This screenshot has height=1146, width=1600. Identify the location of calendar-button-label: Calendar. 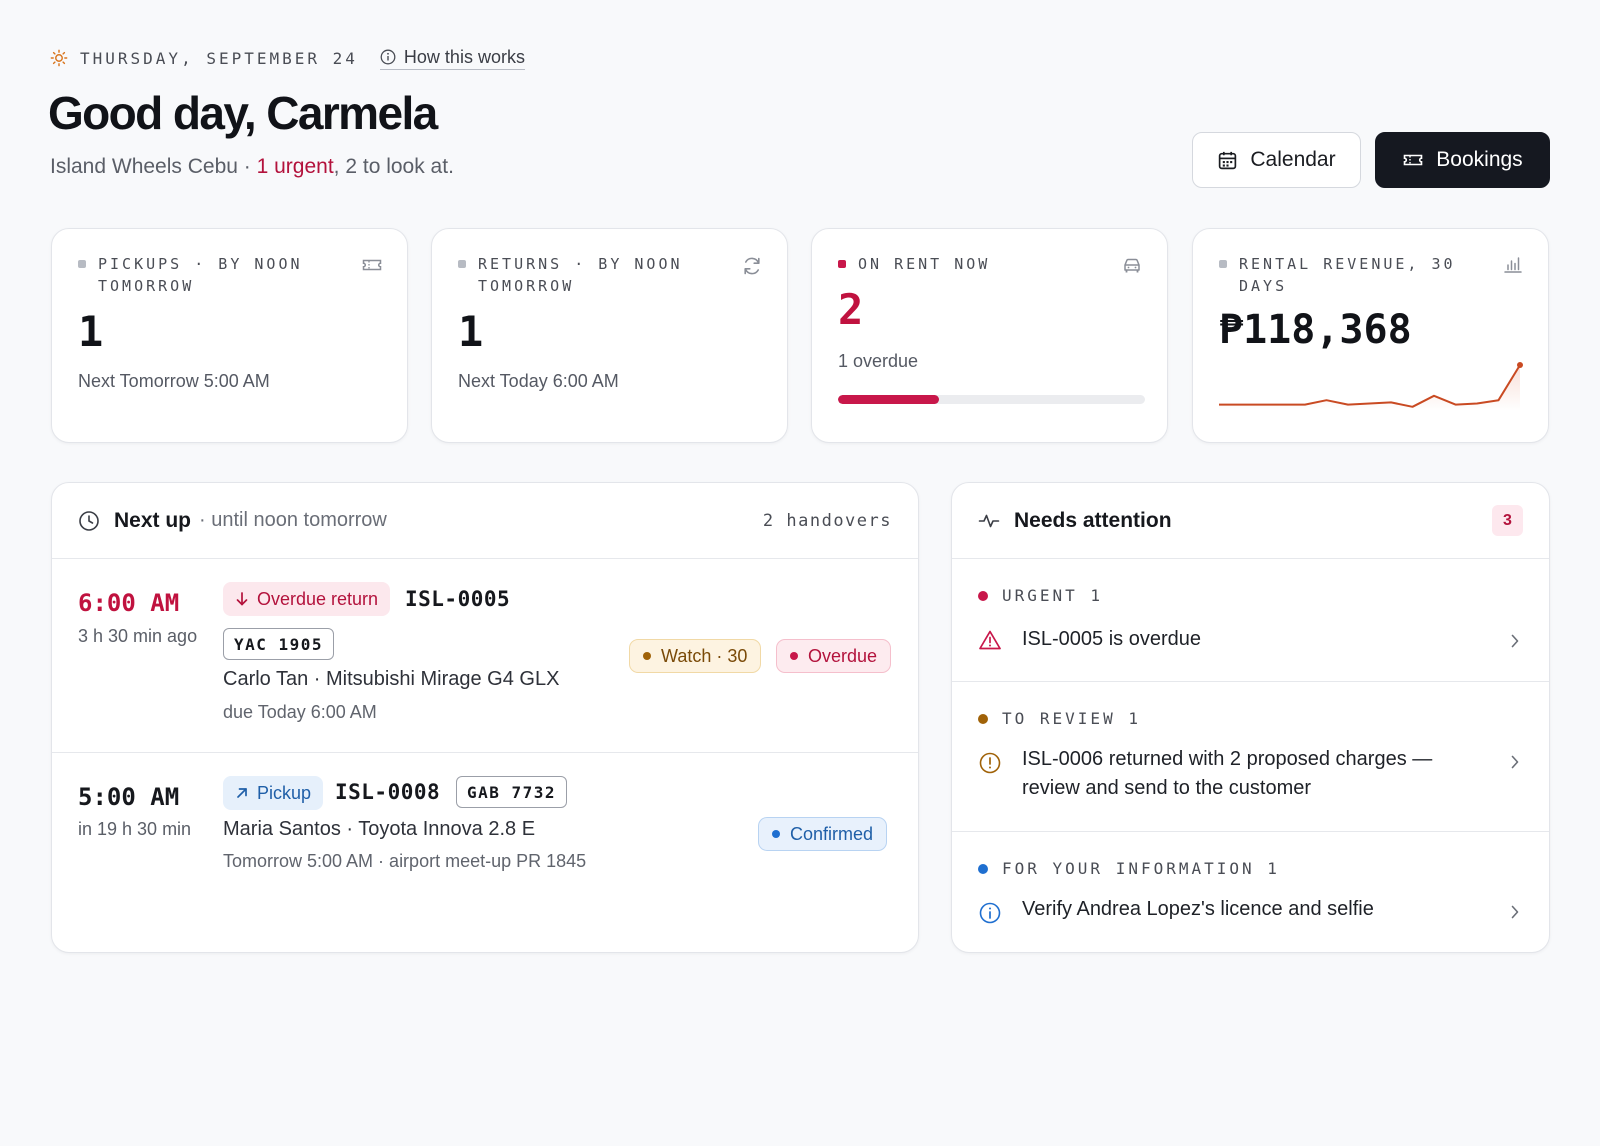
(1293, 159).